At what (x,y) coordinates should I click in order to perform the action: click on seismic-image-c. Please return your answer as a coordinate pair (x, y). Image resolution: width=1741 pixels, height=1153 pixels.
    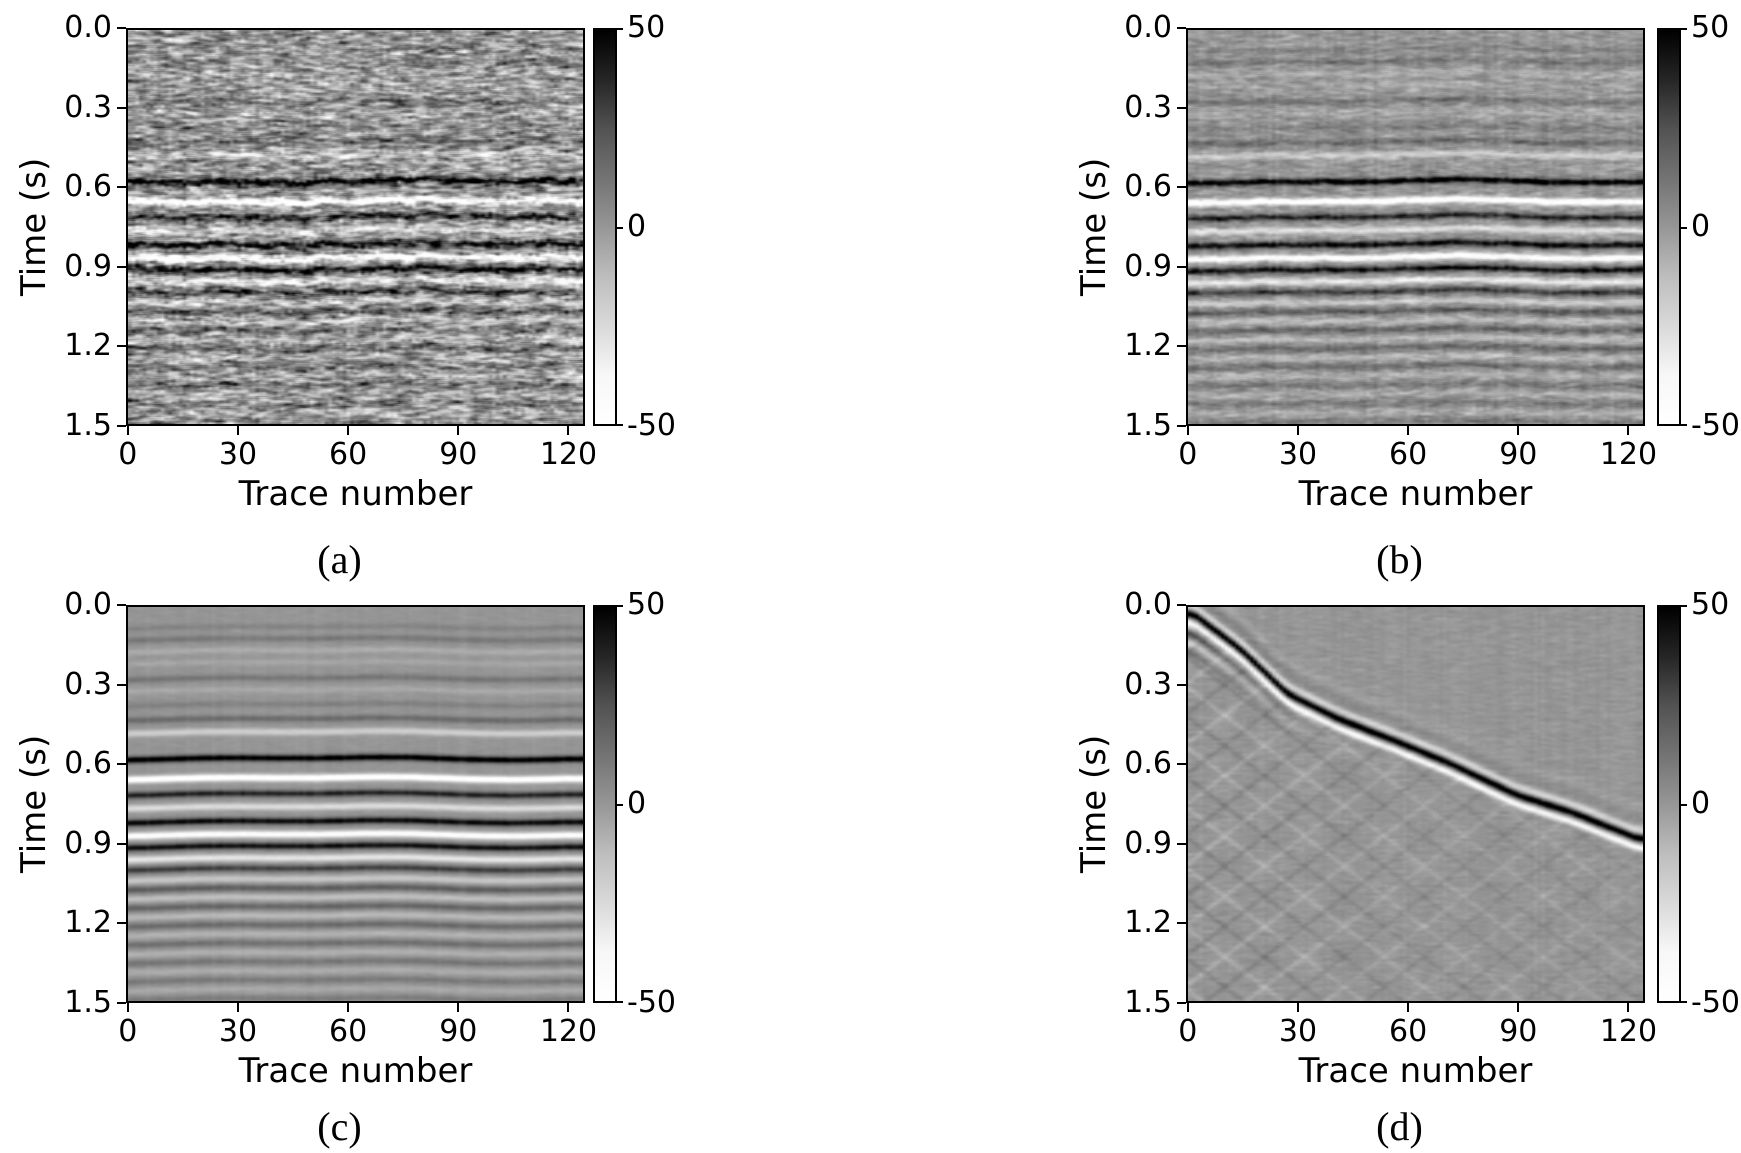
    Looking at the image, I should click on (355, 804).